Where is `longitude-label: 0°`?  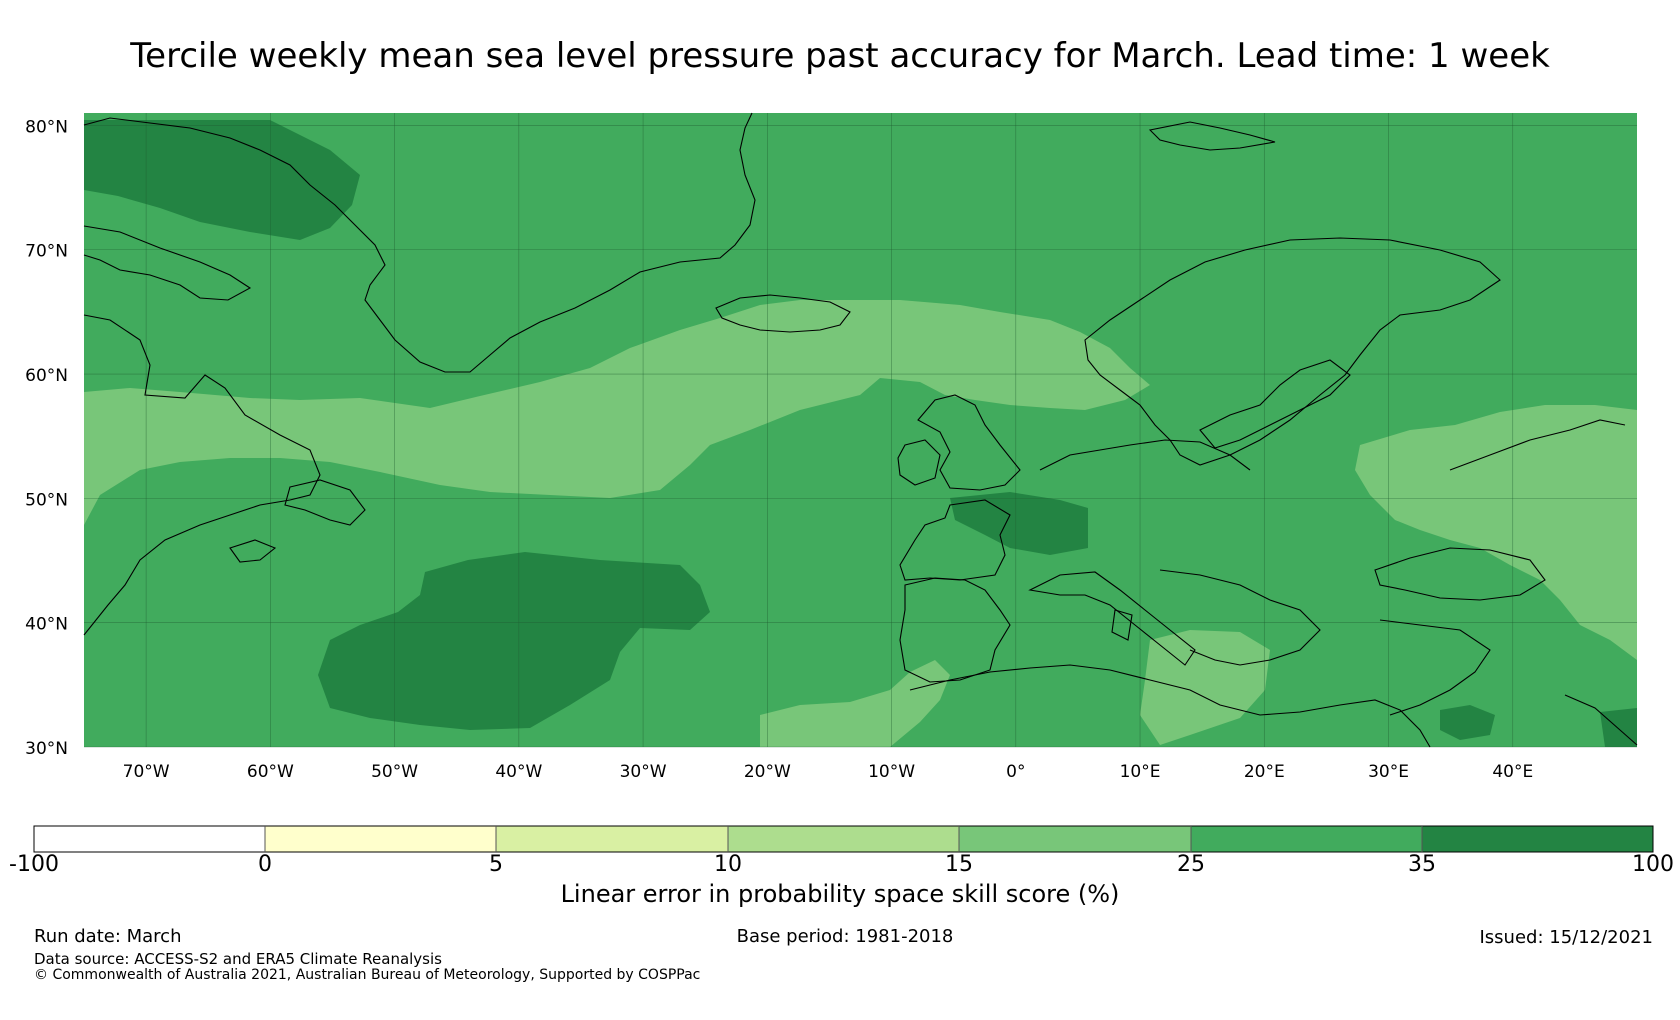 longitude-label: 0° is located at coordinates (1015, 772).